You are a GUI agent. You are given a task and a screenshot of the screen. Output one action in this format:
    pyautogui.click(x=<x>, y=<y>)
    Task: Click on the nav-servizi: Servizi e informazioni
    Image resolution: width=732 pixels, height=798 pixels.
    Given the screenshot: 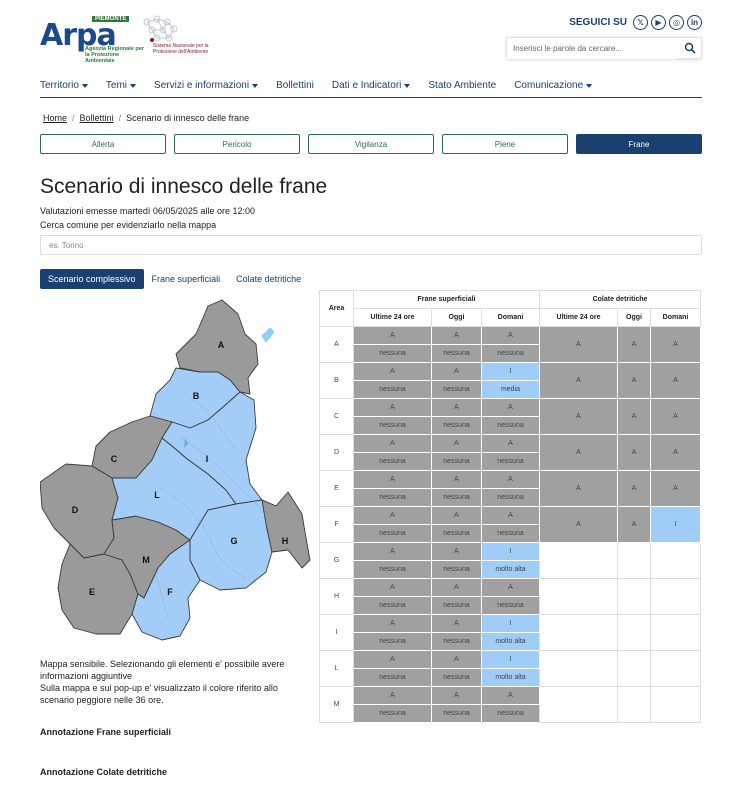 What is the action you would take?
    pyautogui.click(x=206, y=85)
    